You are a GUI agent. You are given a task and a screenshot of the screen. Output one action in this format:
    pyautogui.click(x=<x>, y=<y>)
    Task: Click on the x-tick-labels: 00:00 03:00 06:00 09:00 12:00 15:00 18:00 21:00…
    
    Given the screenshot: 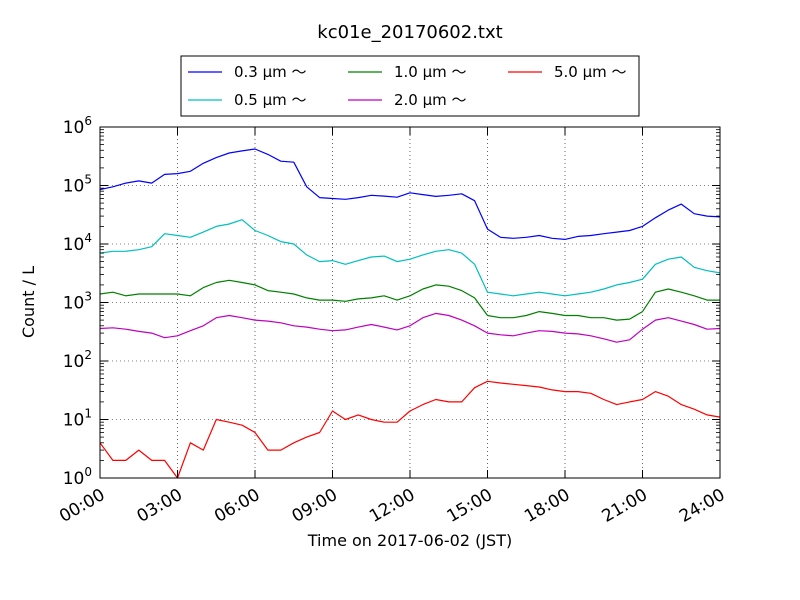 What is the action you would take?
    pyautogui.click(x=392, y=506)
    